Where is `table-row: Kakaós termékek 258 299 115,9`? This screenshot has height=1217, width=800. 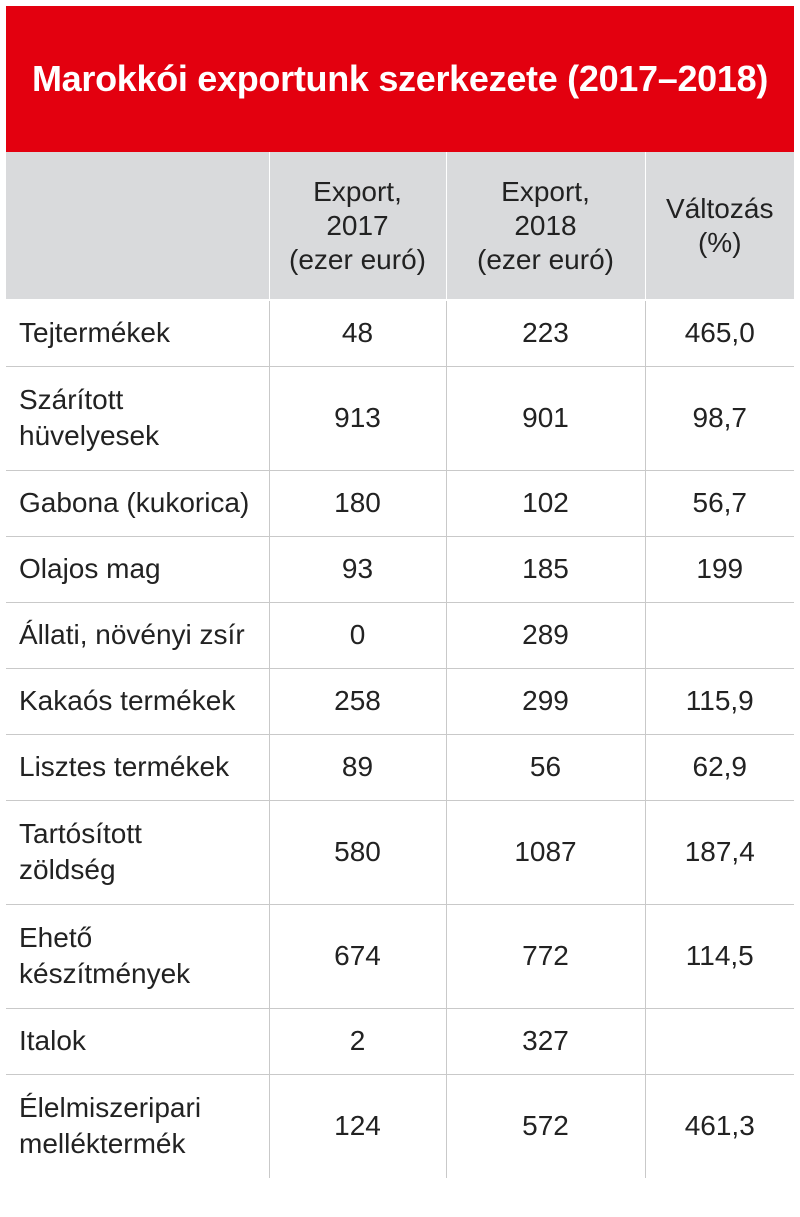 table-row: Kakaós termékek 258 299 115,9 is located at coordinates (400, 701).